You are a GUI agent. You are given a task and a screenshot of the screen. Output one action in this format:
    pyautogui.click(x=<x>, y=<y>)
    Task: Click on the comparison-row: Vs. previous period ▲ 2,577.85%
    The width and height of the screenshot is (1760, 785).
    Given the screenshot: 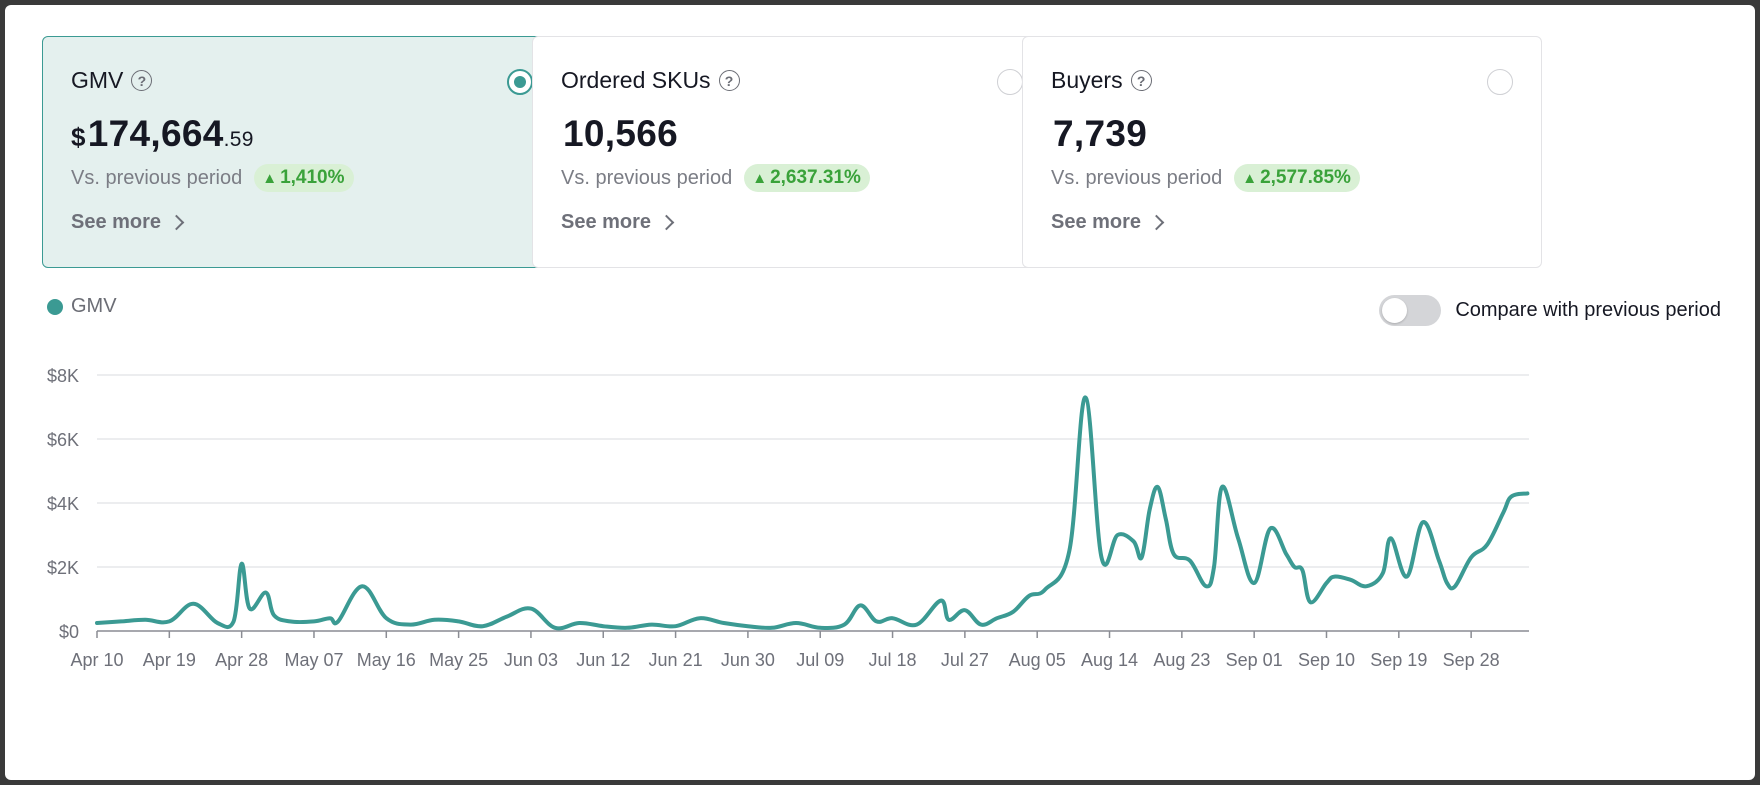 What is the action you would take?
    pyautogui.click(x=1205, y=178)
    